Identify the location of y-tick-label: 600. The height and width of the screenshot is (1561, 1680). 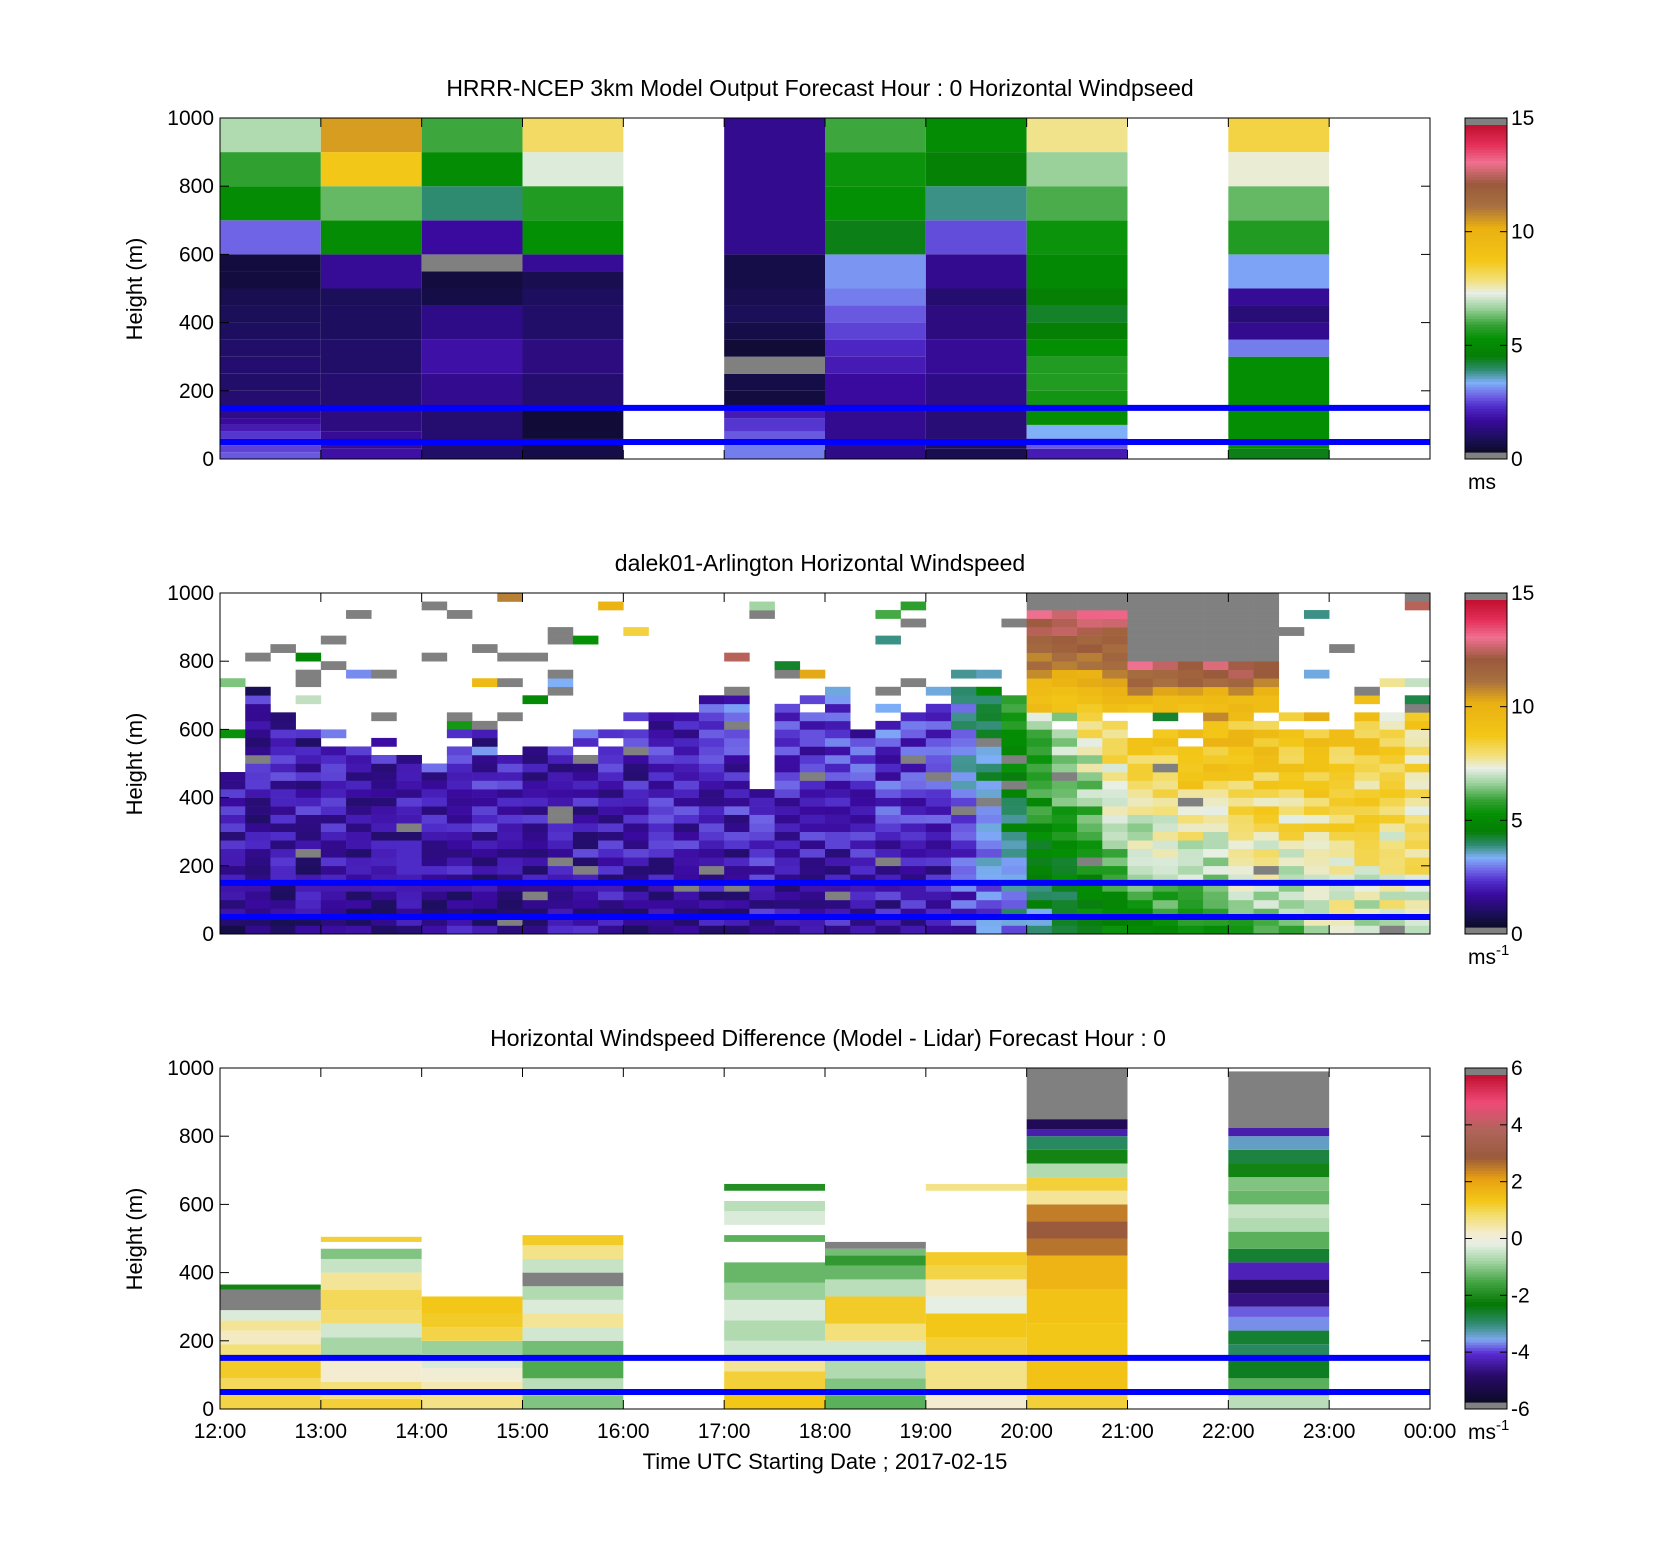
(196, 254).